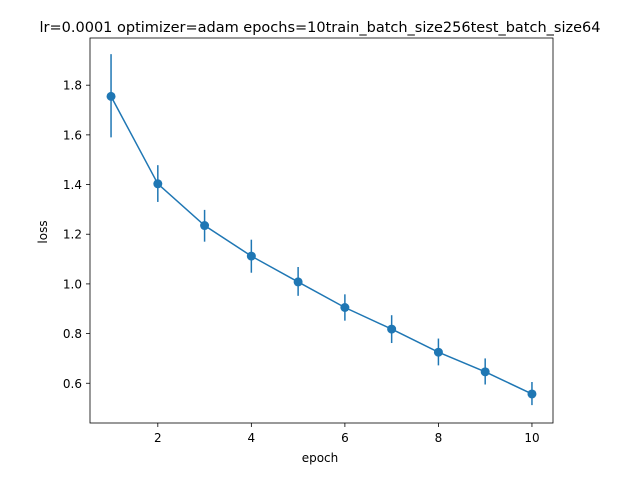  Describe the element at coordinates (72, 384) in the screenshot. I see `y-tick-label: 0.6` at that location.